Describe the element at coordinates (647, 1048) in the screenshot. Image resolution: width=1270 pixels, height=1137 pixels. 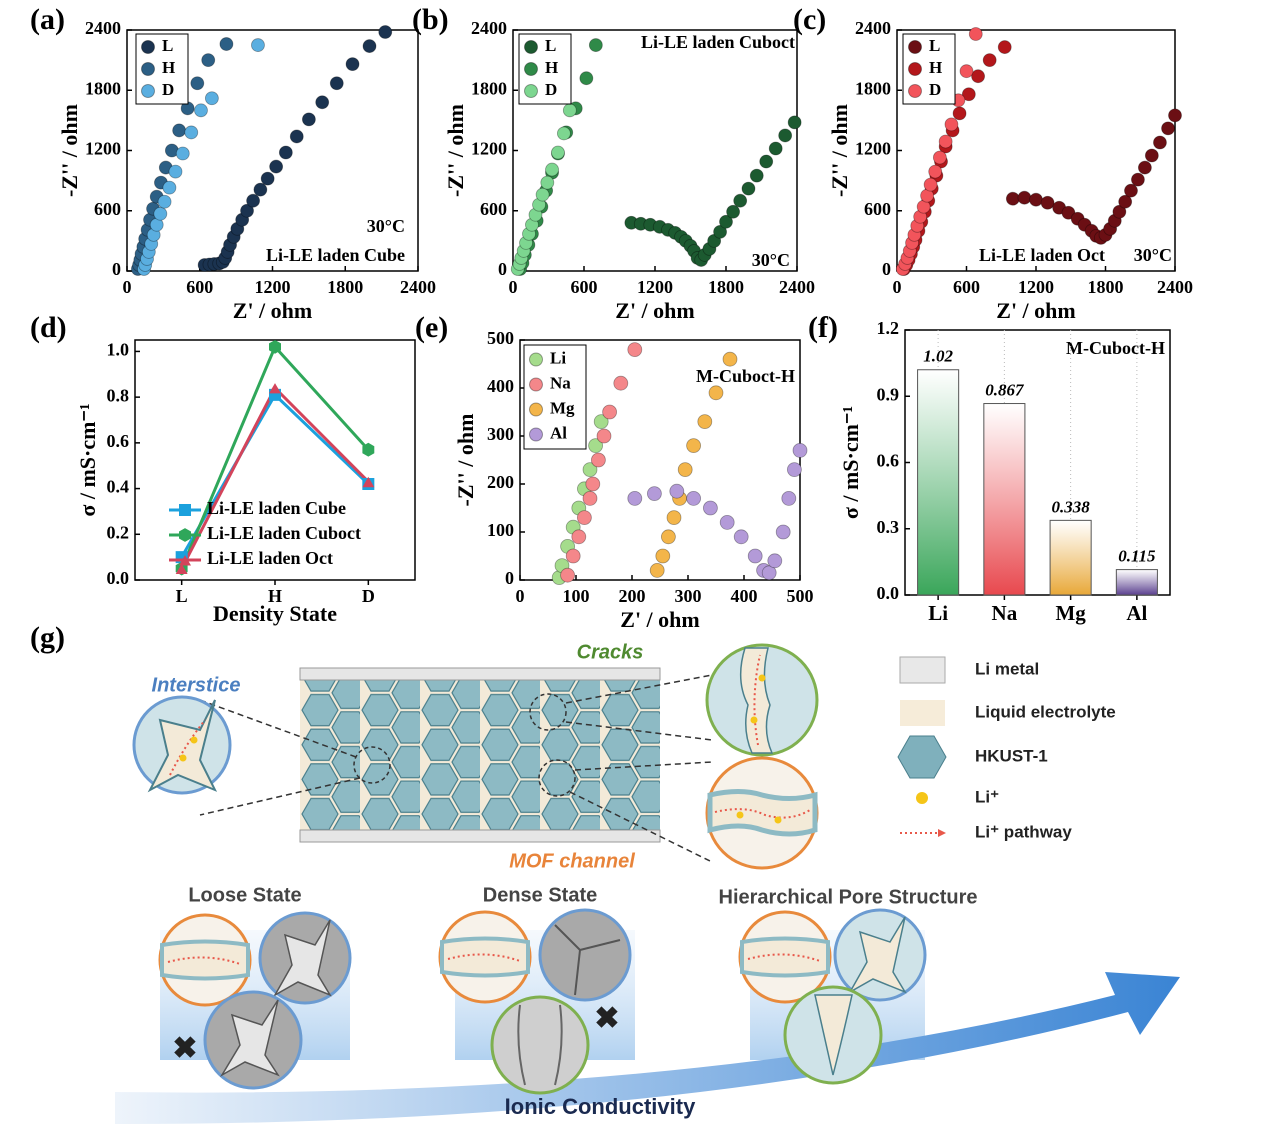
I see `trend-arrow` at that location.